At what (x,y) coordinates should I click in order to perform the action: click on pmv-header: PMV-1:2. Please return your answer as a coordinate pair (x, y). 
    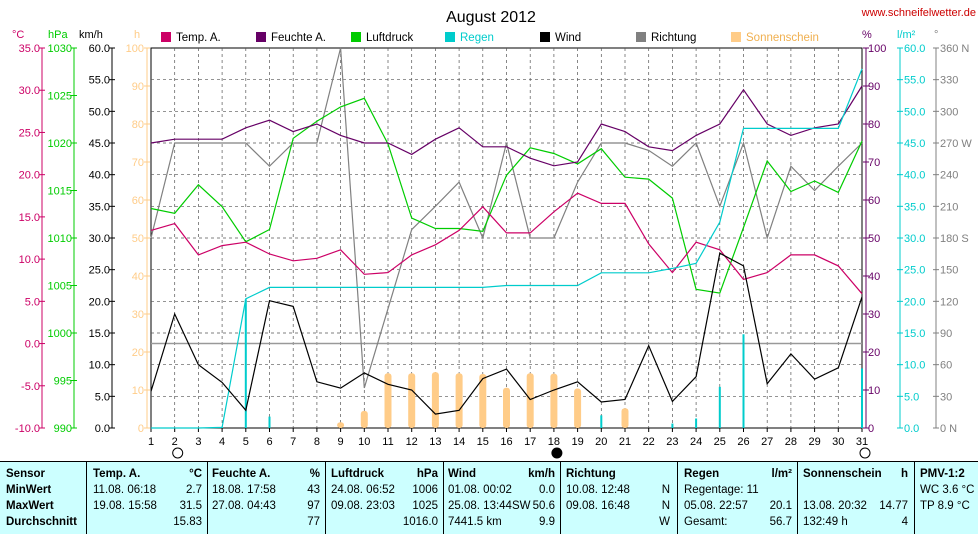
    Looking at the image, I should click on (942, 474).